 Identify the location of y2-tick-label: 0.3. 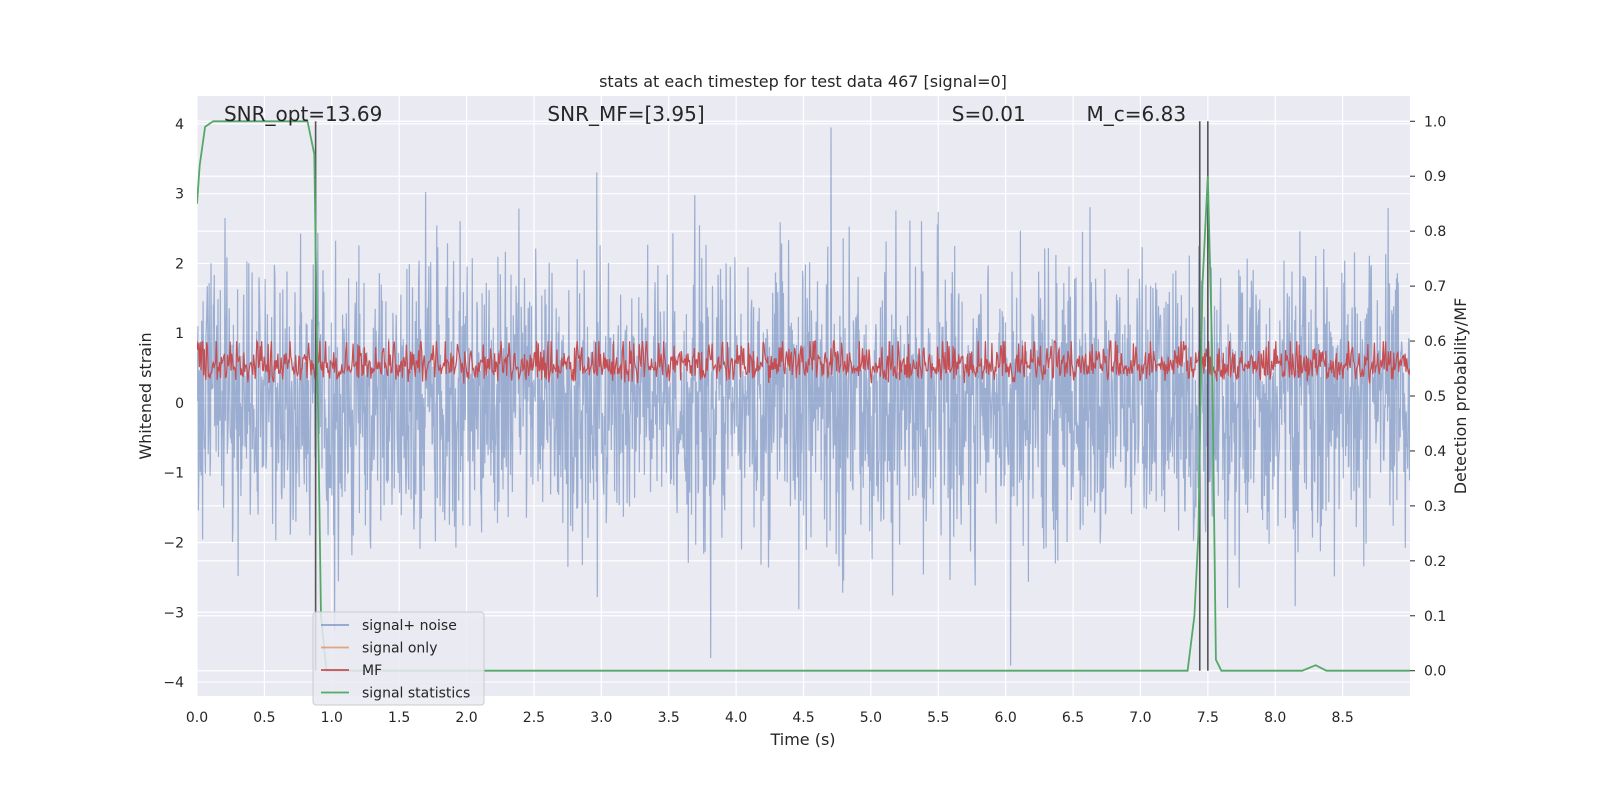
(1435, 507).